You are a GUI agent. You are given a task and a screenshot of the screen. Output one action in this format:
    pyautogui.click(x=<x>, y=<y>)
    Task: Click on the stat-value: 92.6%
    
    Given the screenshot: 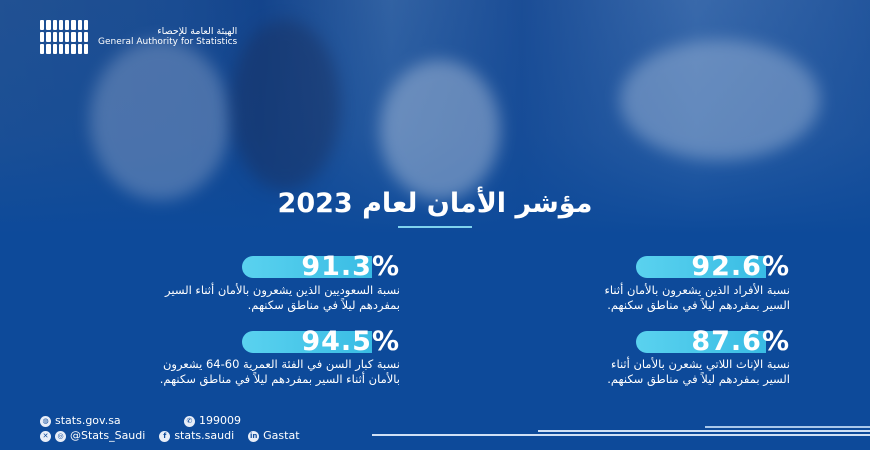 What is the action you would take?
    pyautogui.click(x=740, y=266)
    